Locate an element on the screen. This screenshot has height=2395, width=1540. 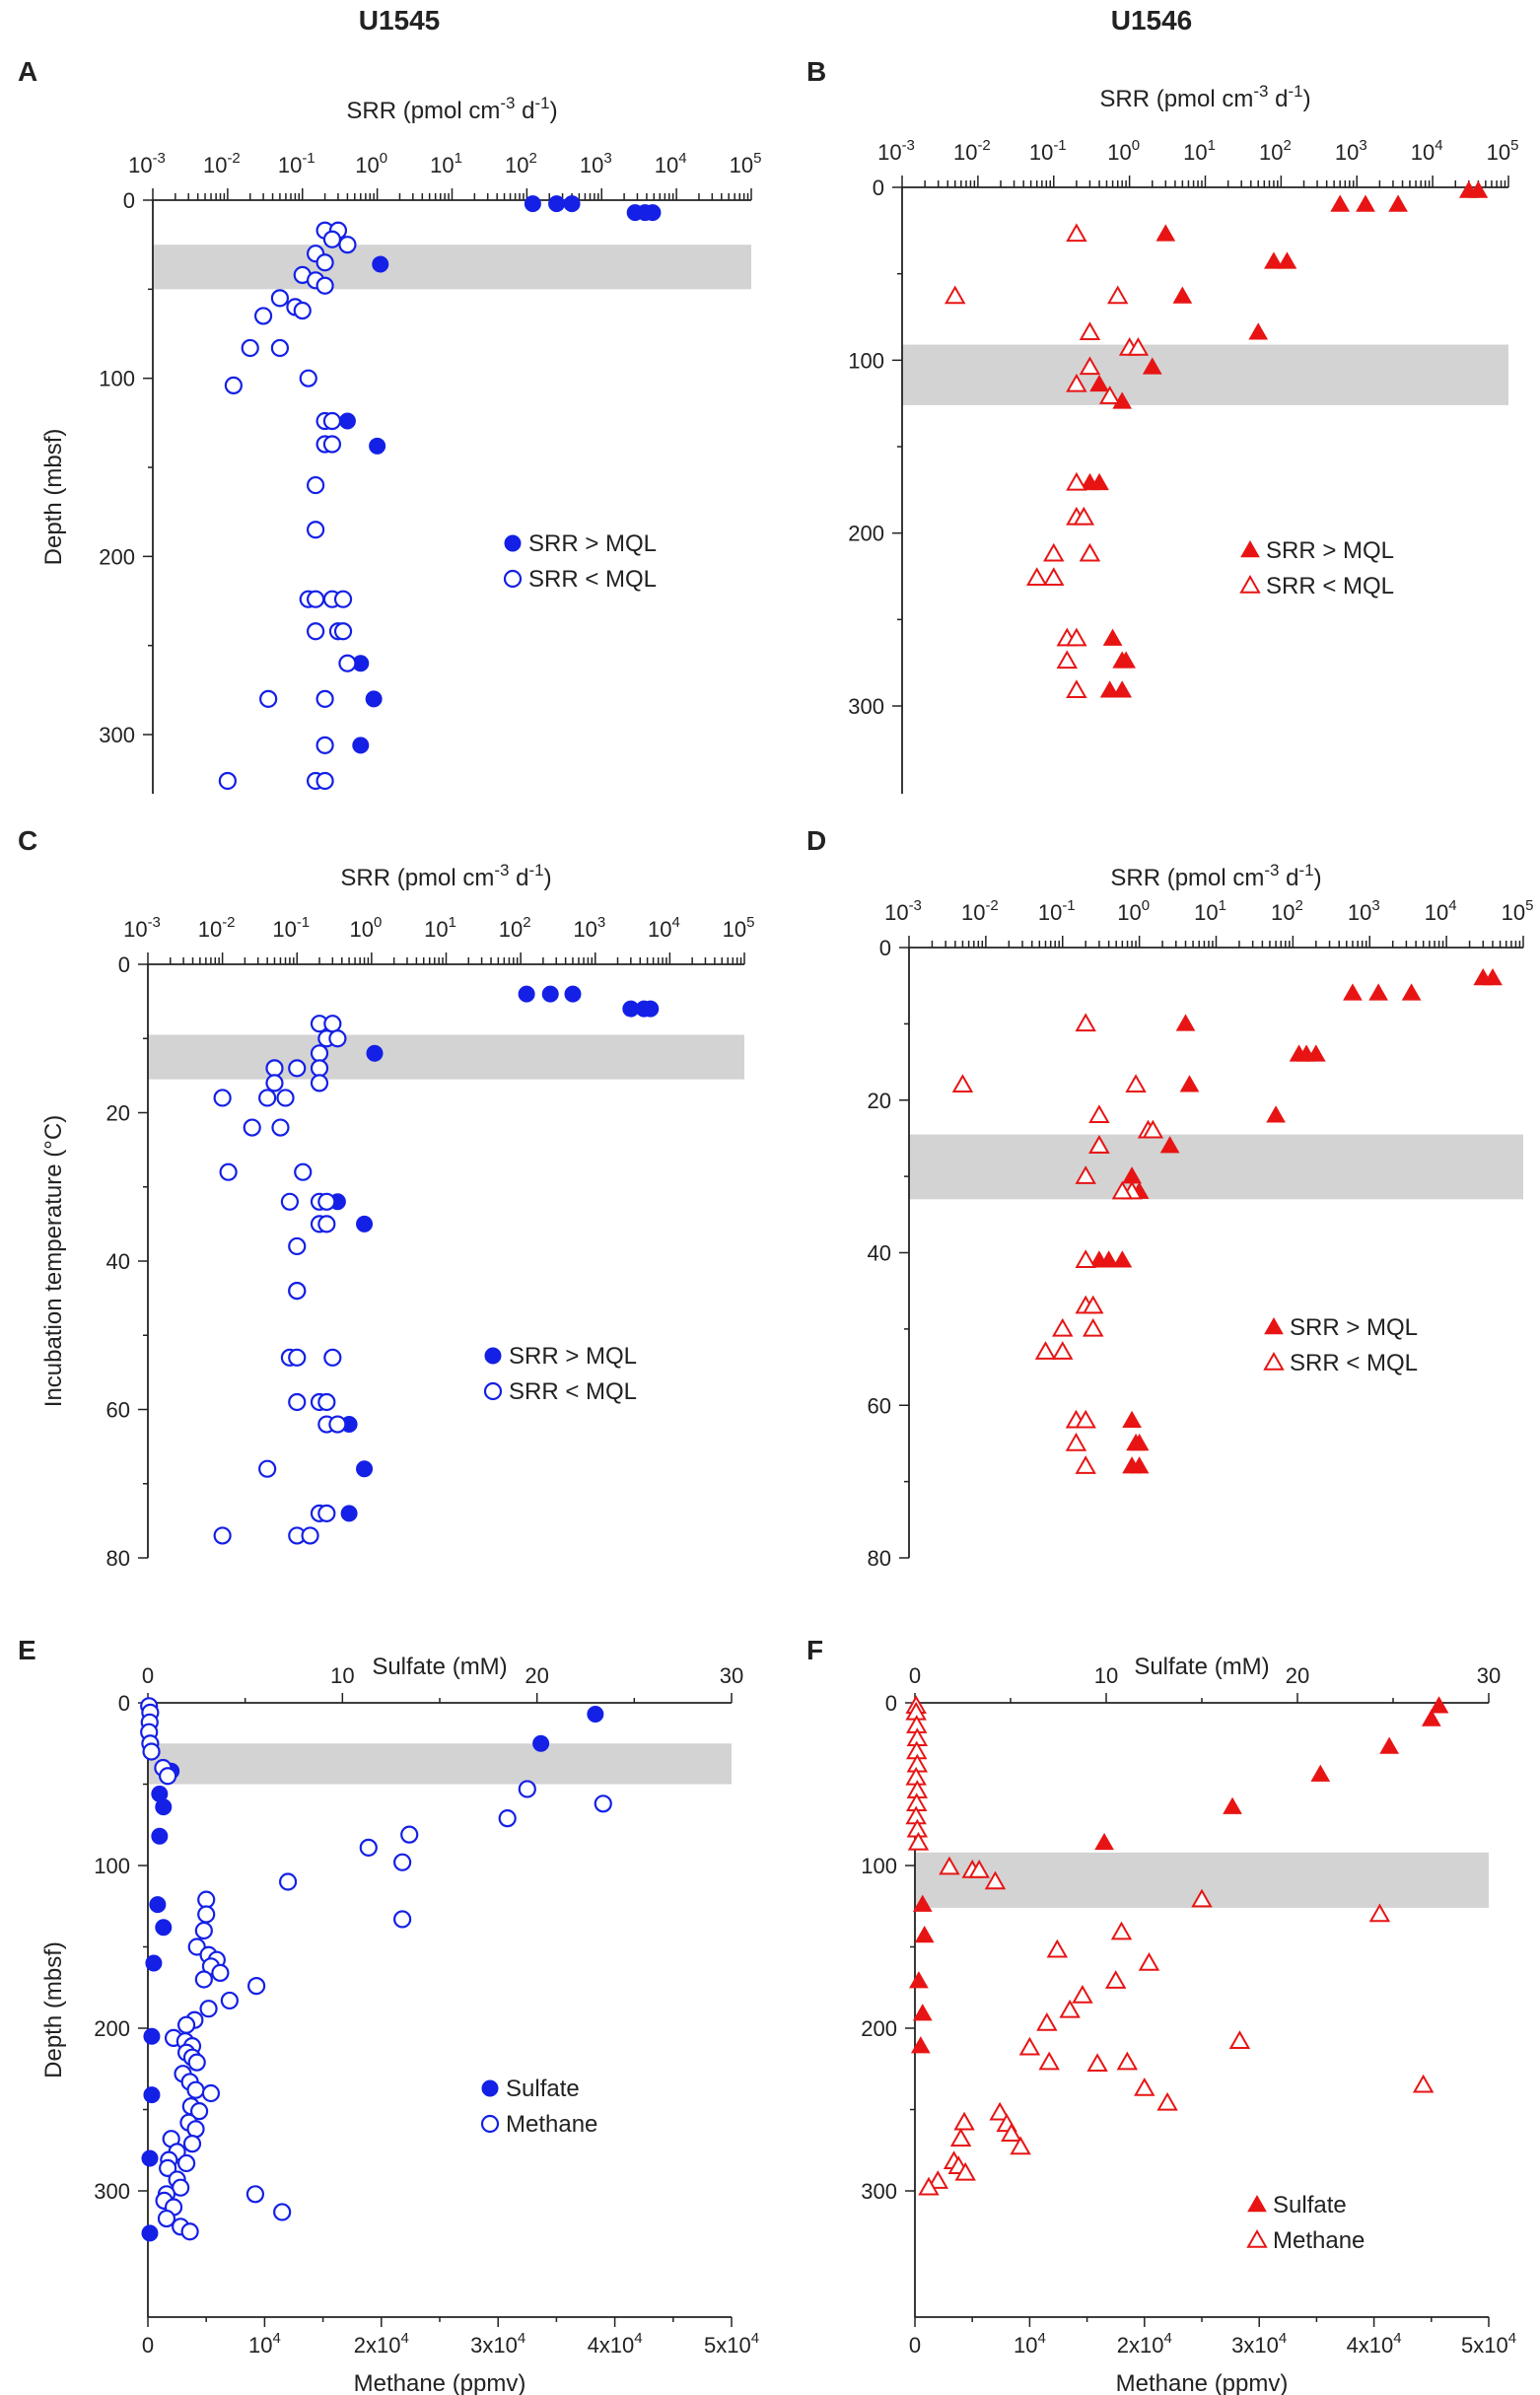
y-tick-label: 300 is located at coordinates (879, 2191).